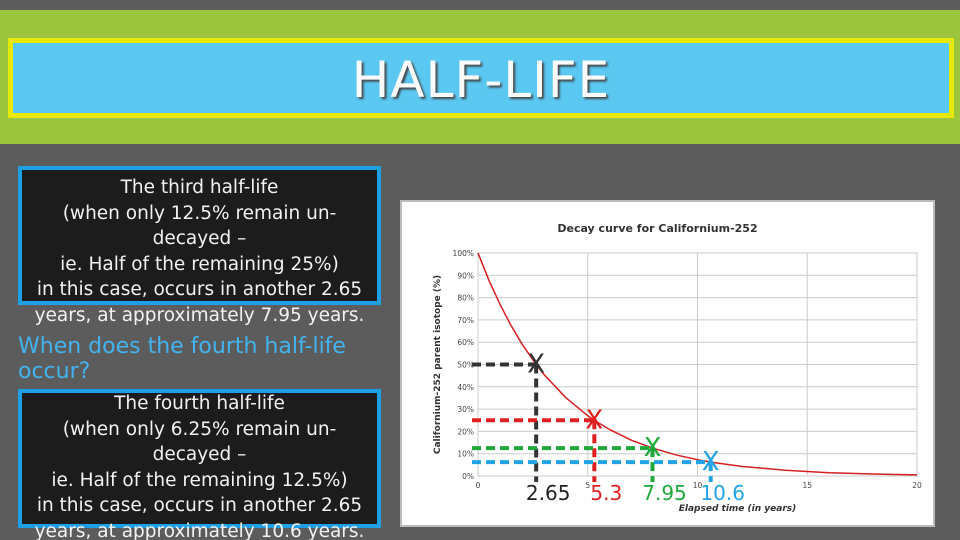 This screenshot has height=540, width=960. What do you see at coordinates (199, 213) in the screenshot?
I see `callout-line: (when only 12.5% remain un-` at bounding box center [199, 213].